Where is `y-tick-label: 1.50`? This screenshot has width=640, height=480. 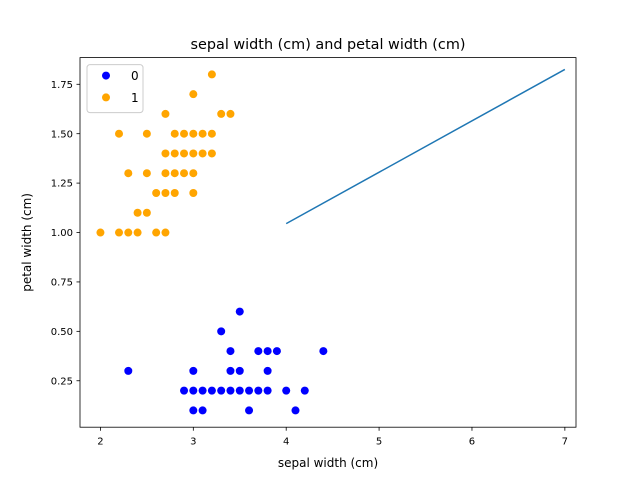 y-tick-label: 1.50 is located at coordinates (62, 134).